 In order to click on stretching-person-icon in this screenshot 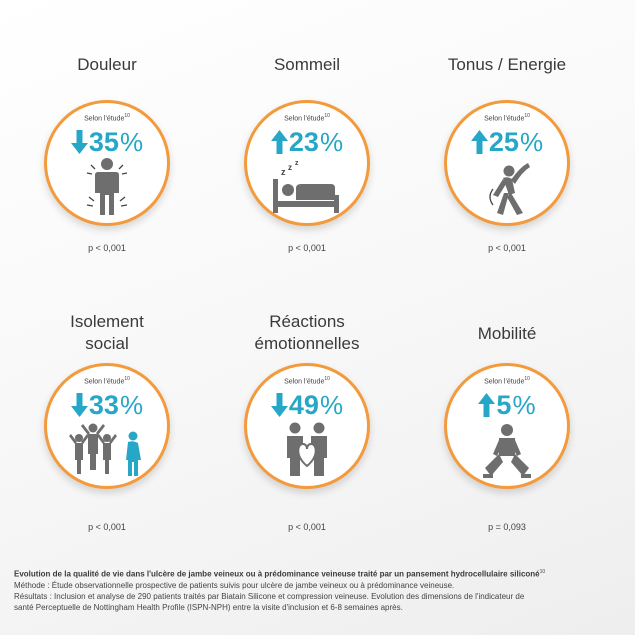, I will do `click(509, 189)`.